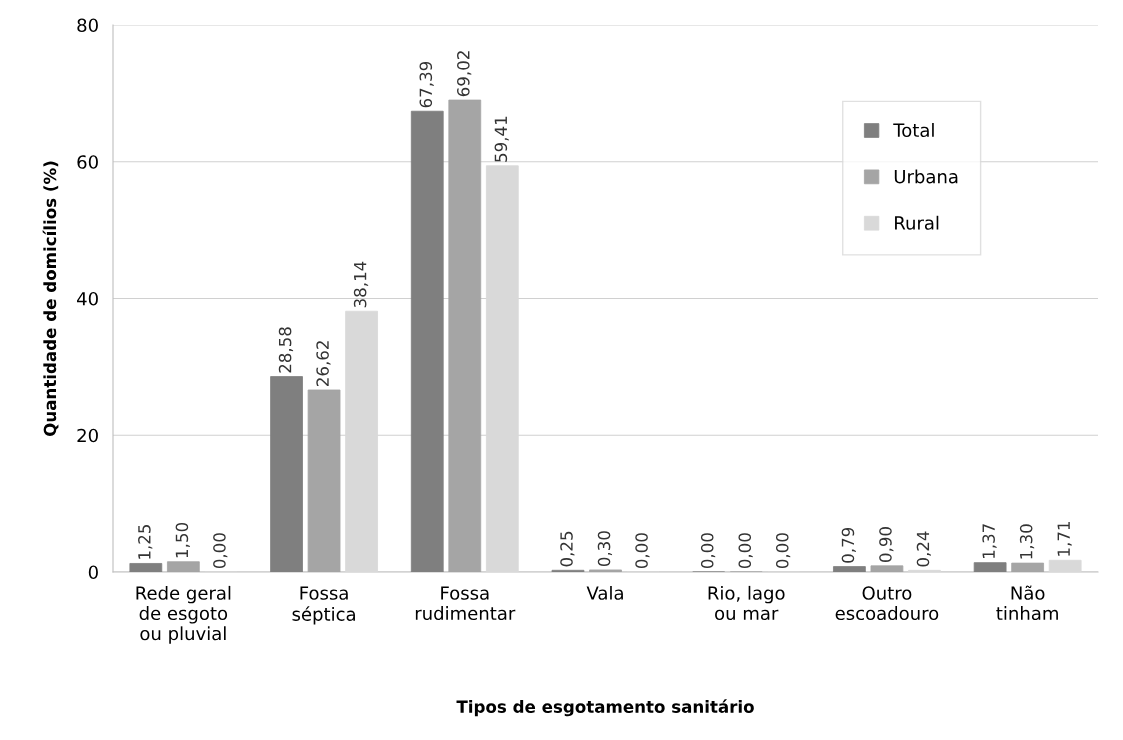 The height and width of the screenshot is (740, 1123). I want to click on y-tick-label: 80, so click(87, 25).